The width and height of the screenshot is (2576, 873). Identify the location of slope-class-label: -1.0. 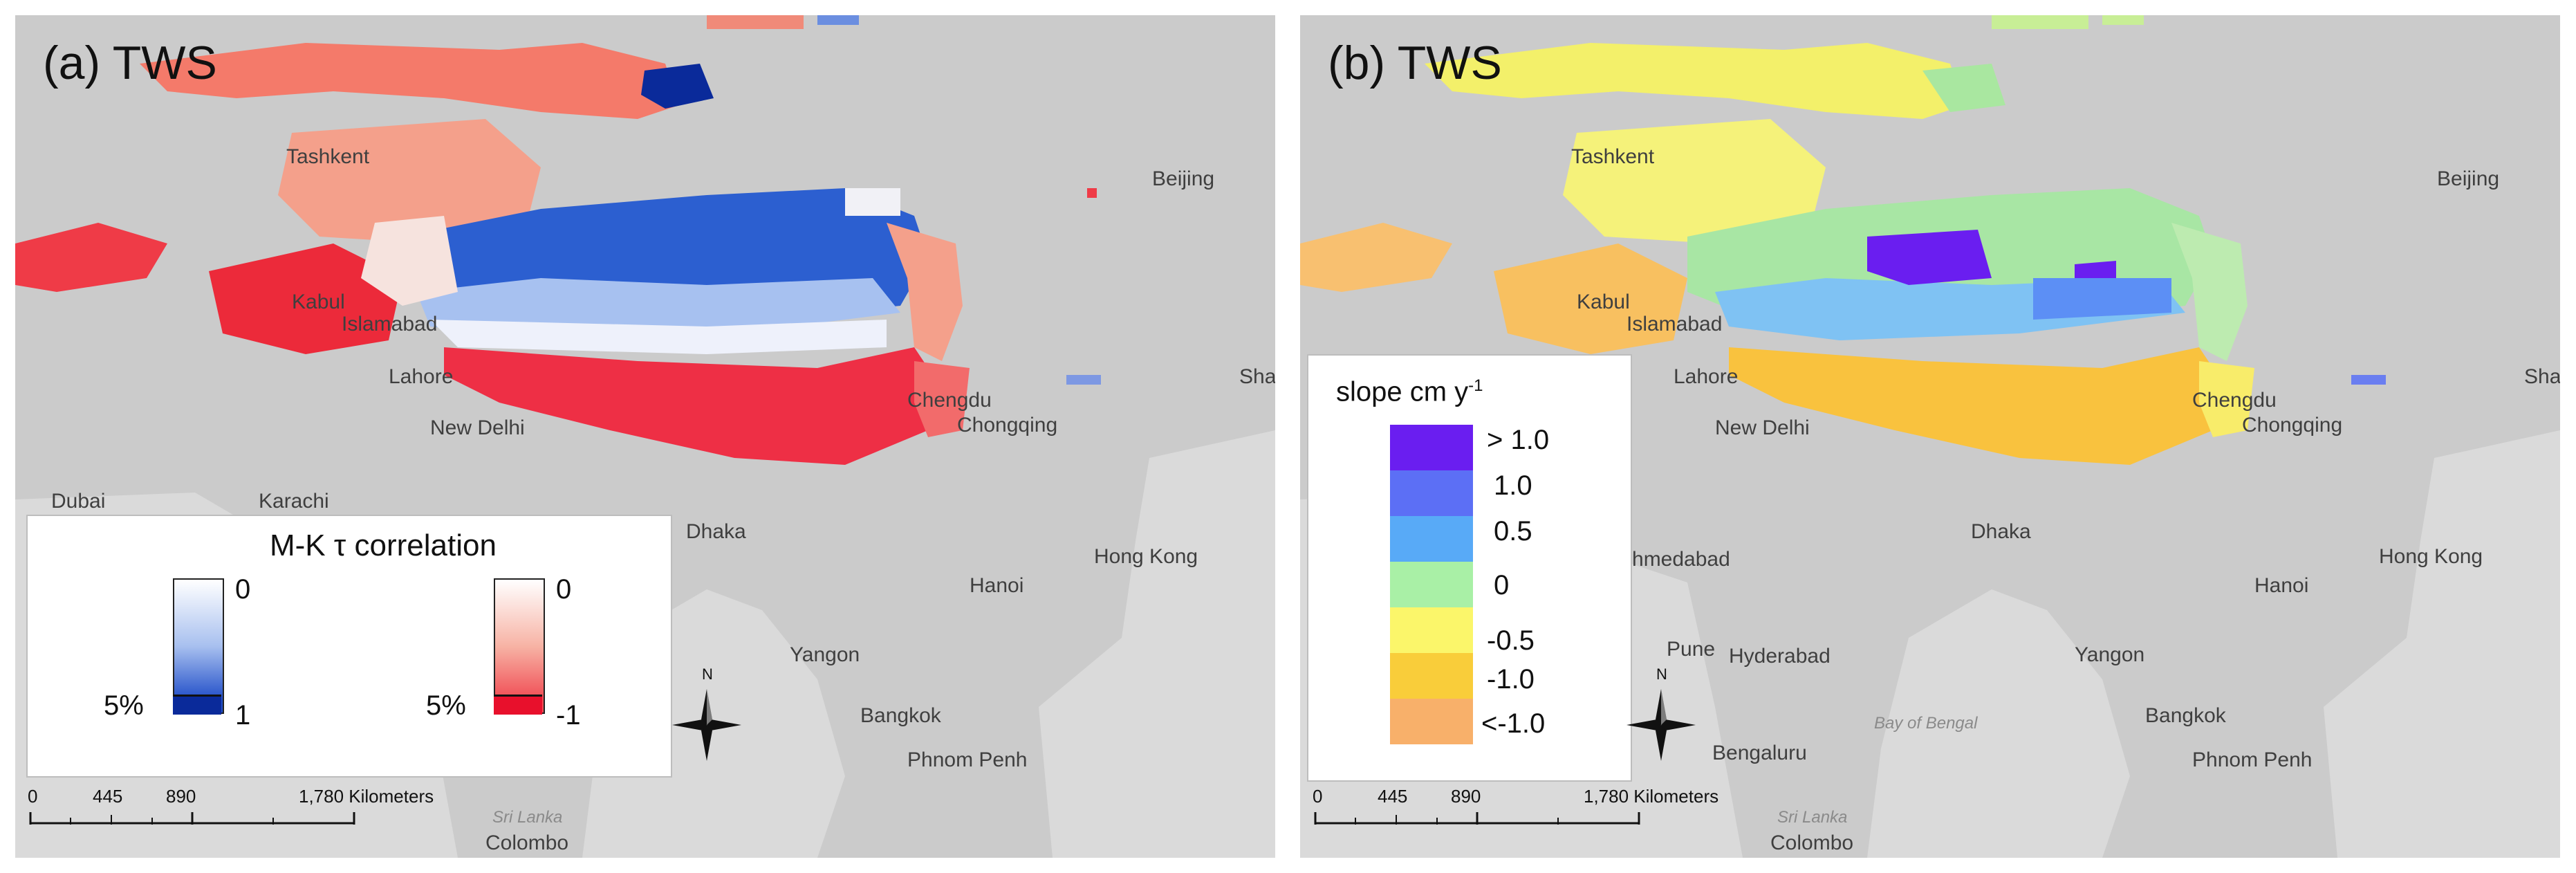
(1511, 679).